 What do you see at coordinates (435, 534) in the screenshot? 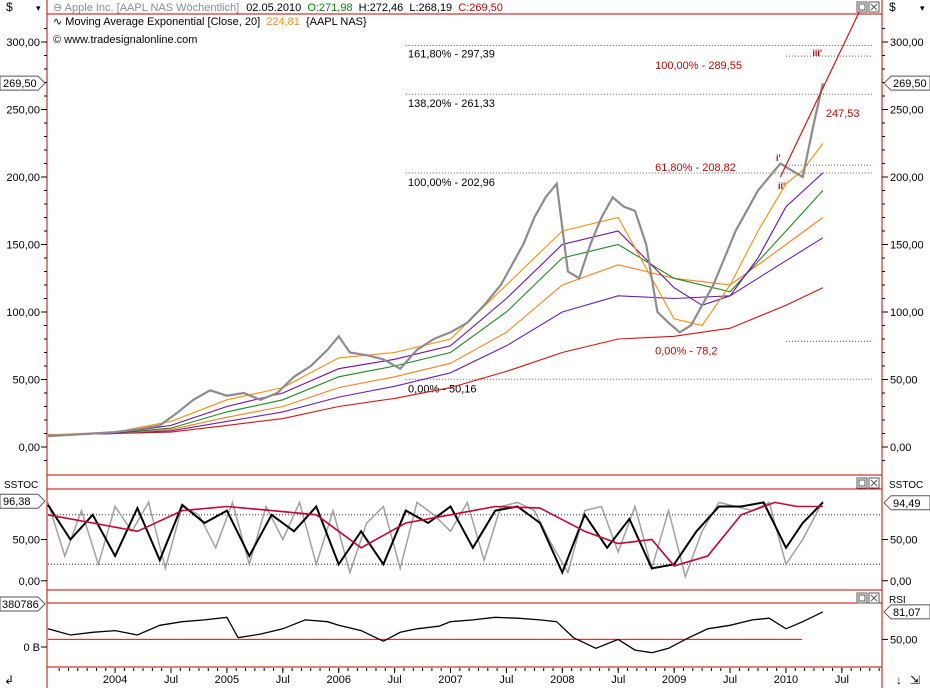
I see `stoch-slow-line` at bounding box center [435, 534].